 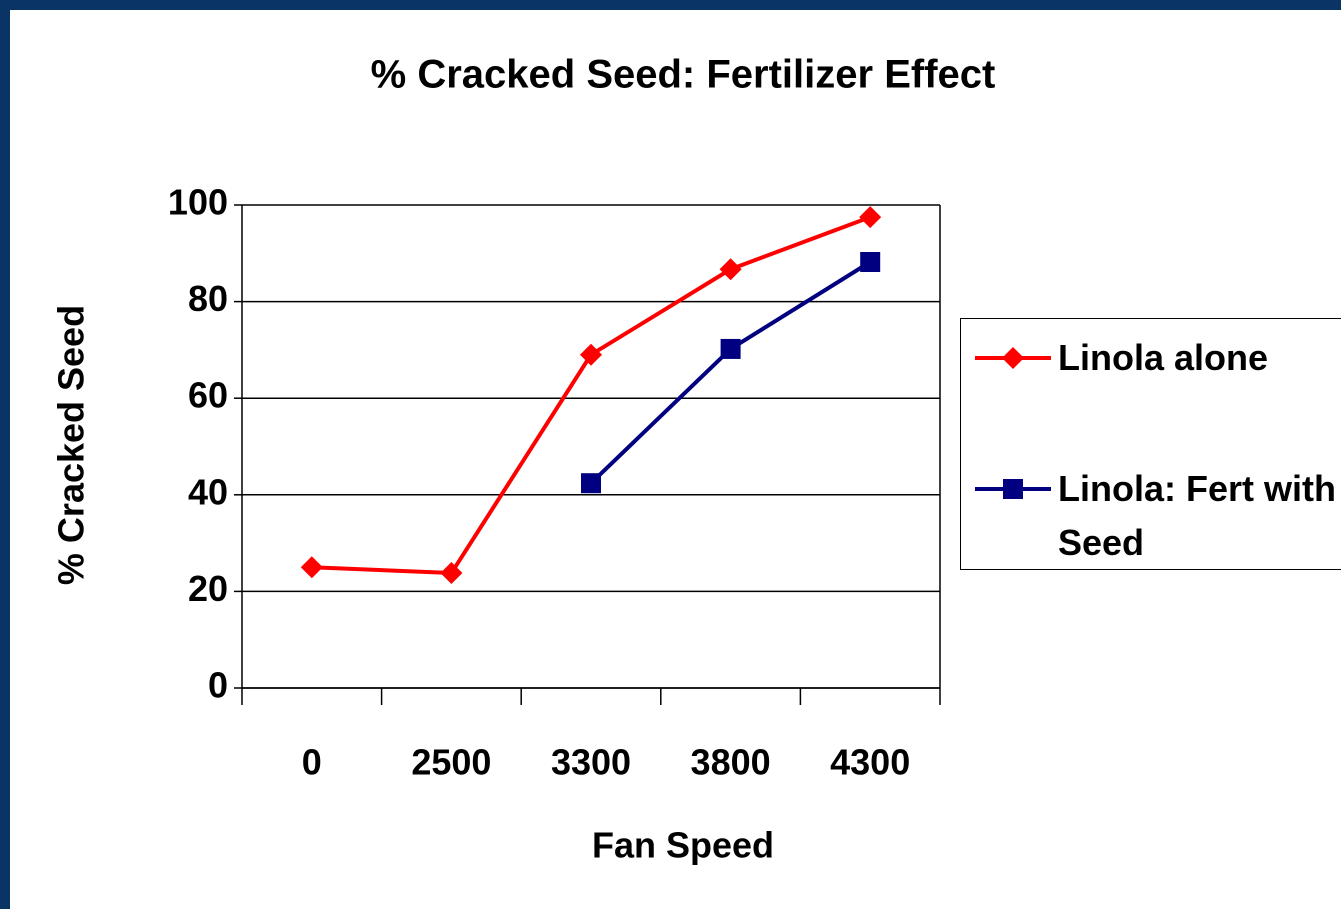 I want to click on legend: Linola alone Linola: Fert with Seed, so click(x=1150, y=444).